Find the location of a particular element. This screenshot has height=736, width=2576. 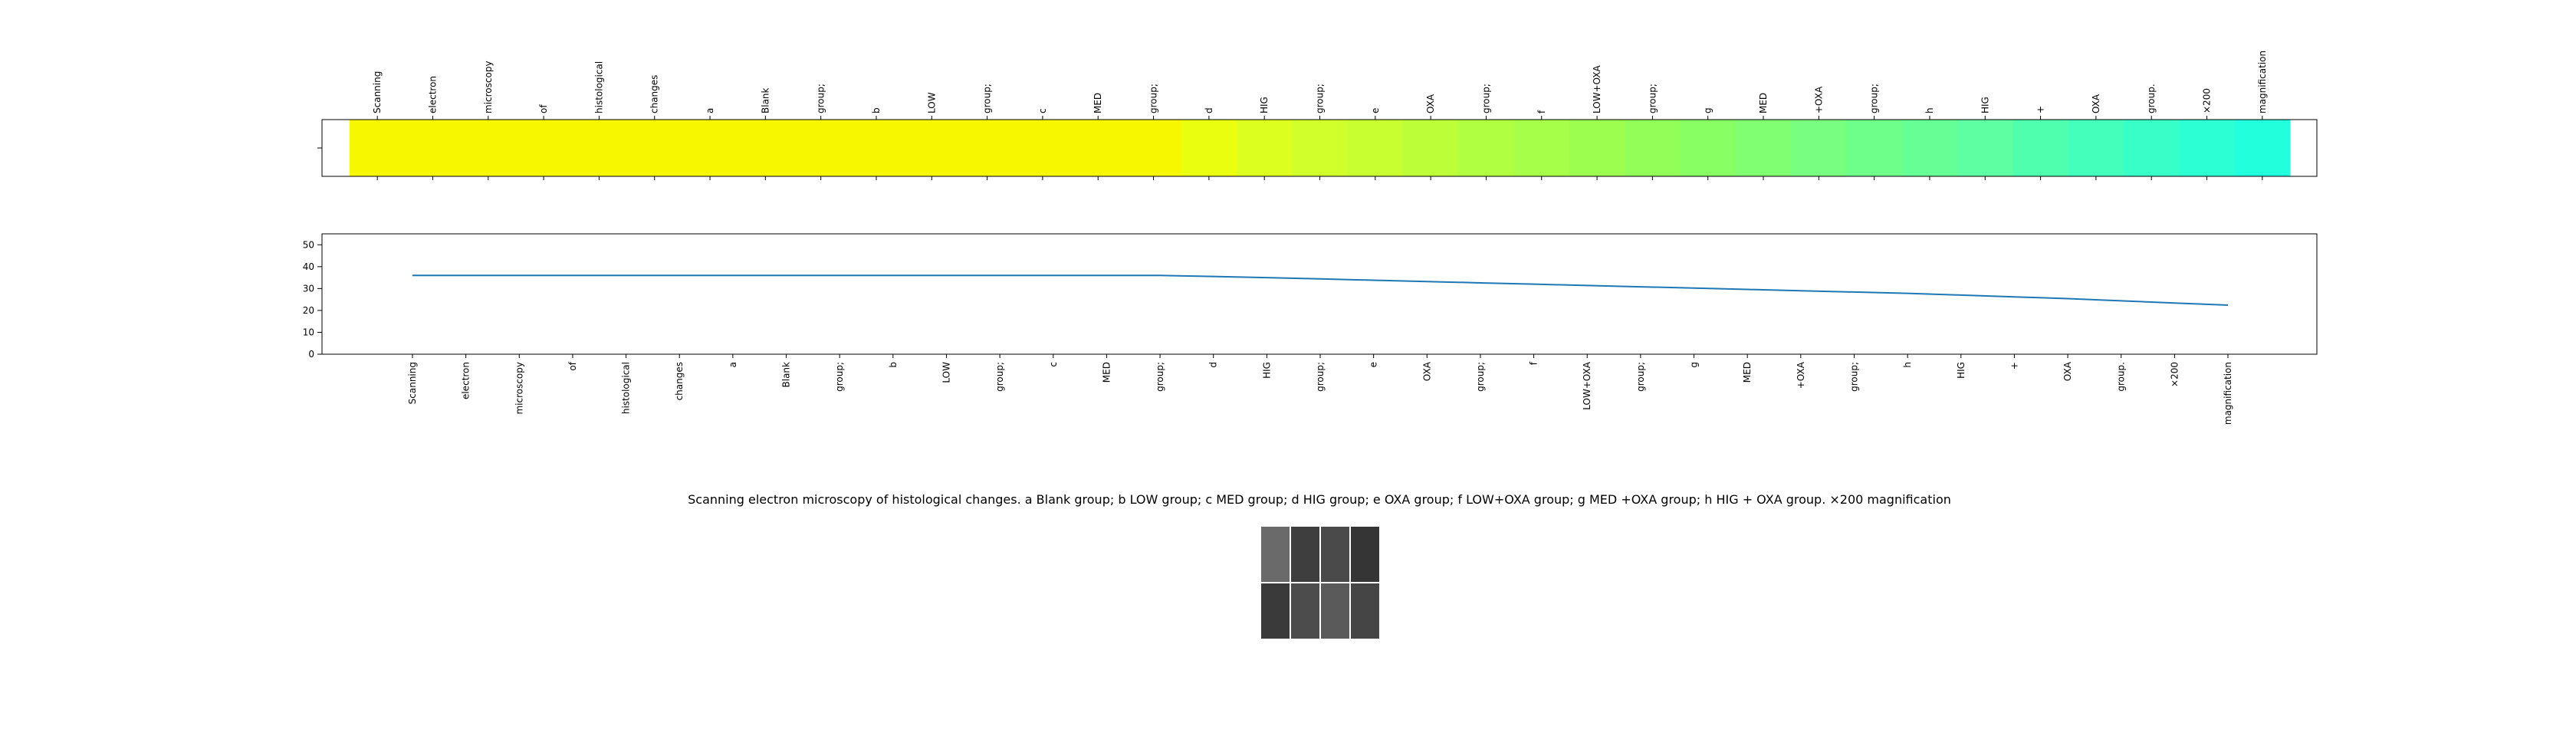

x-tick-label: + is located at coordinates (2014, 366).